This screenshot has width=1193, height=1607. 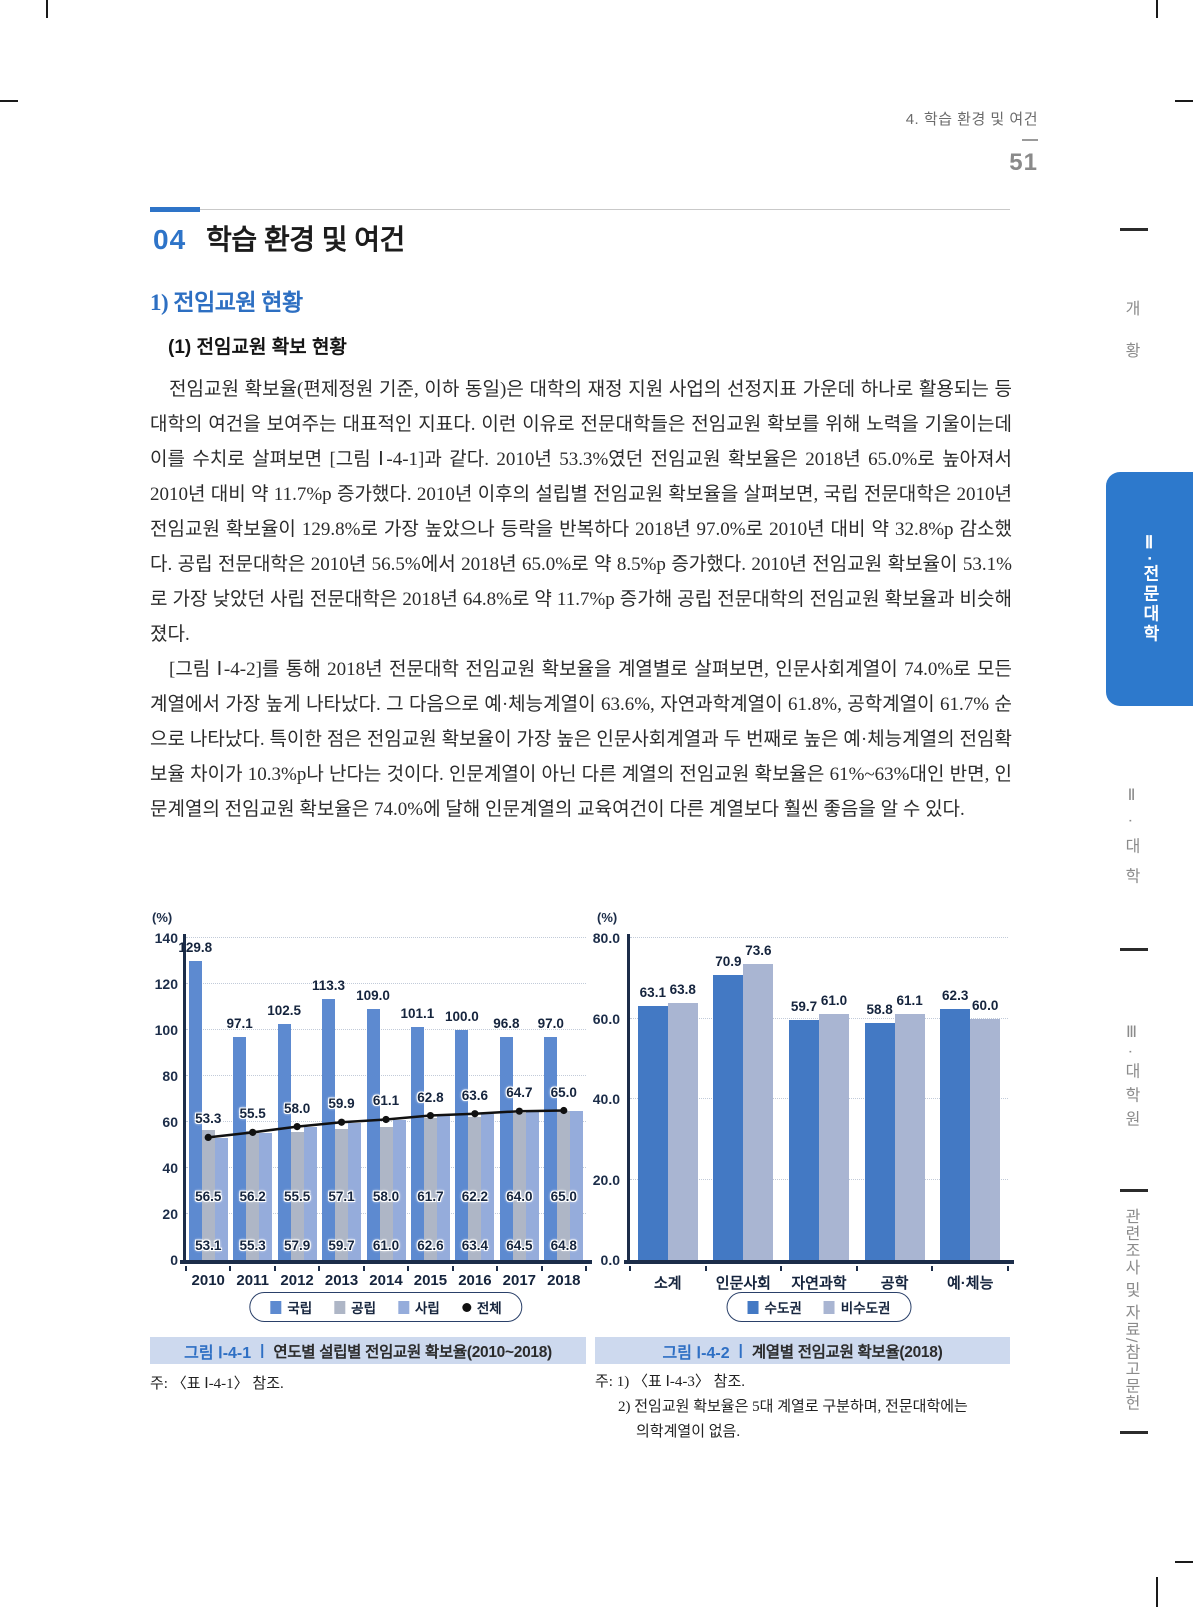 What do you see at coordinates (489, 1308) in the screenshot?
I see `legend-label: 전체` at bounding box center [489, 1308].